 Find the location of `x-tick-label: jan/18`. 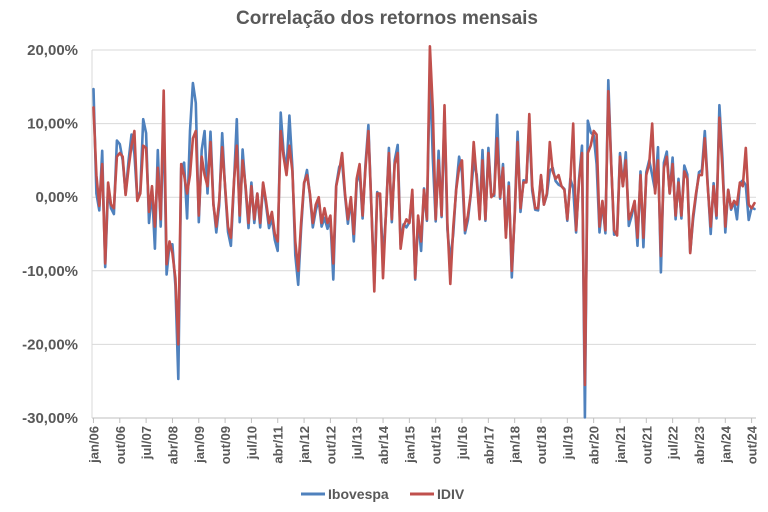

x-tick-label: jan/18 is located at coordinates (515, 445).